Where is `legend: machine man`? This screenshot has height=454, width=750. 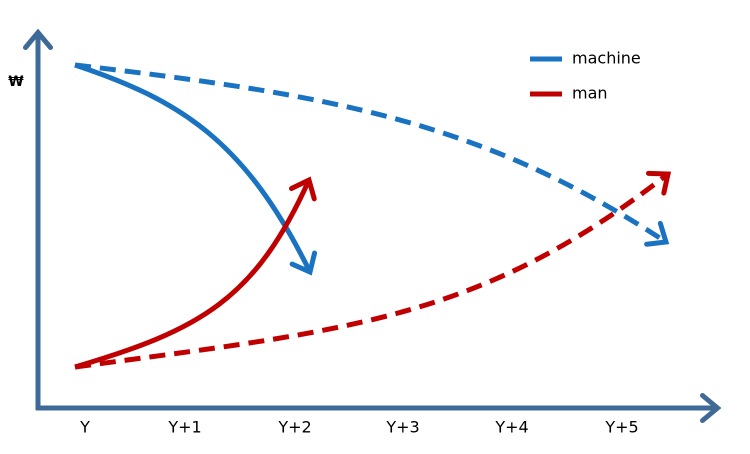
legend: machine man is located at coordinates (585, 76).